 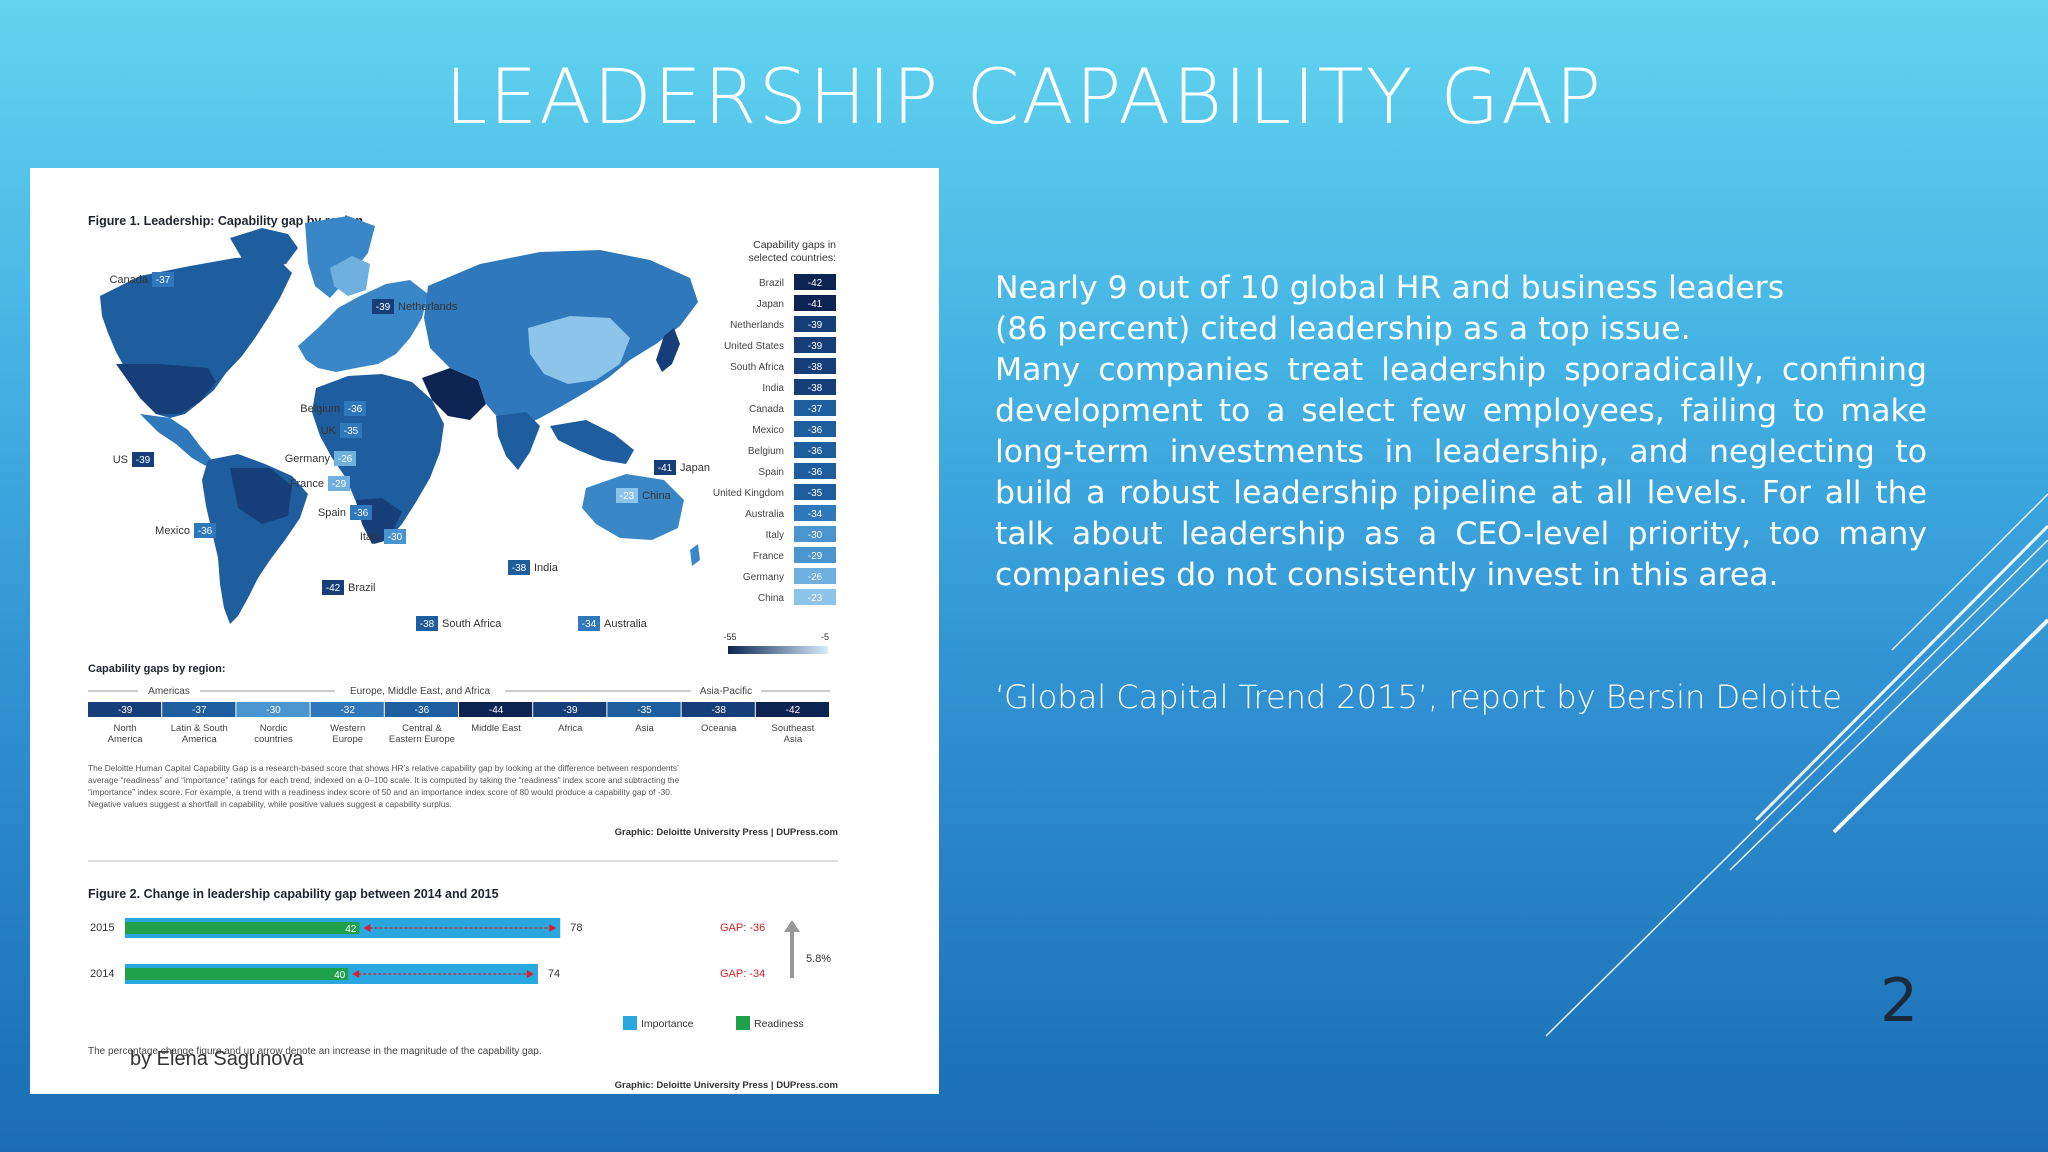 I want to click on increase-arrowhead, so click(x=792, y=926).